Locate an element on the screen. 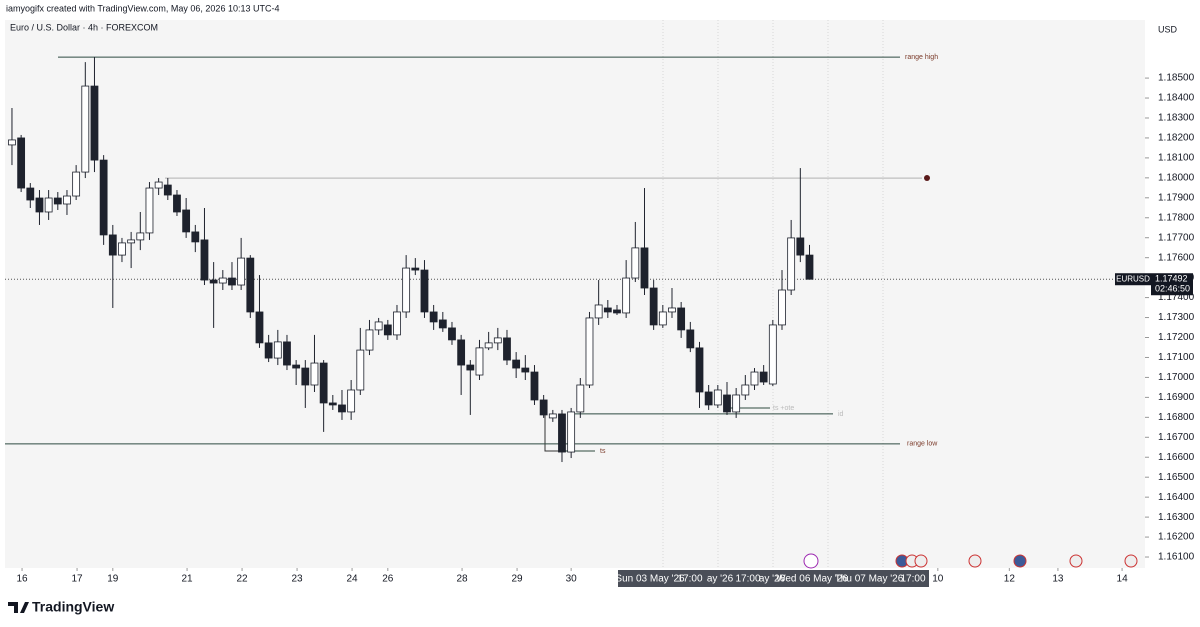 The image size is (1200, 627). symbol-box is located at coordinates (1133, 279).